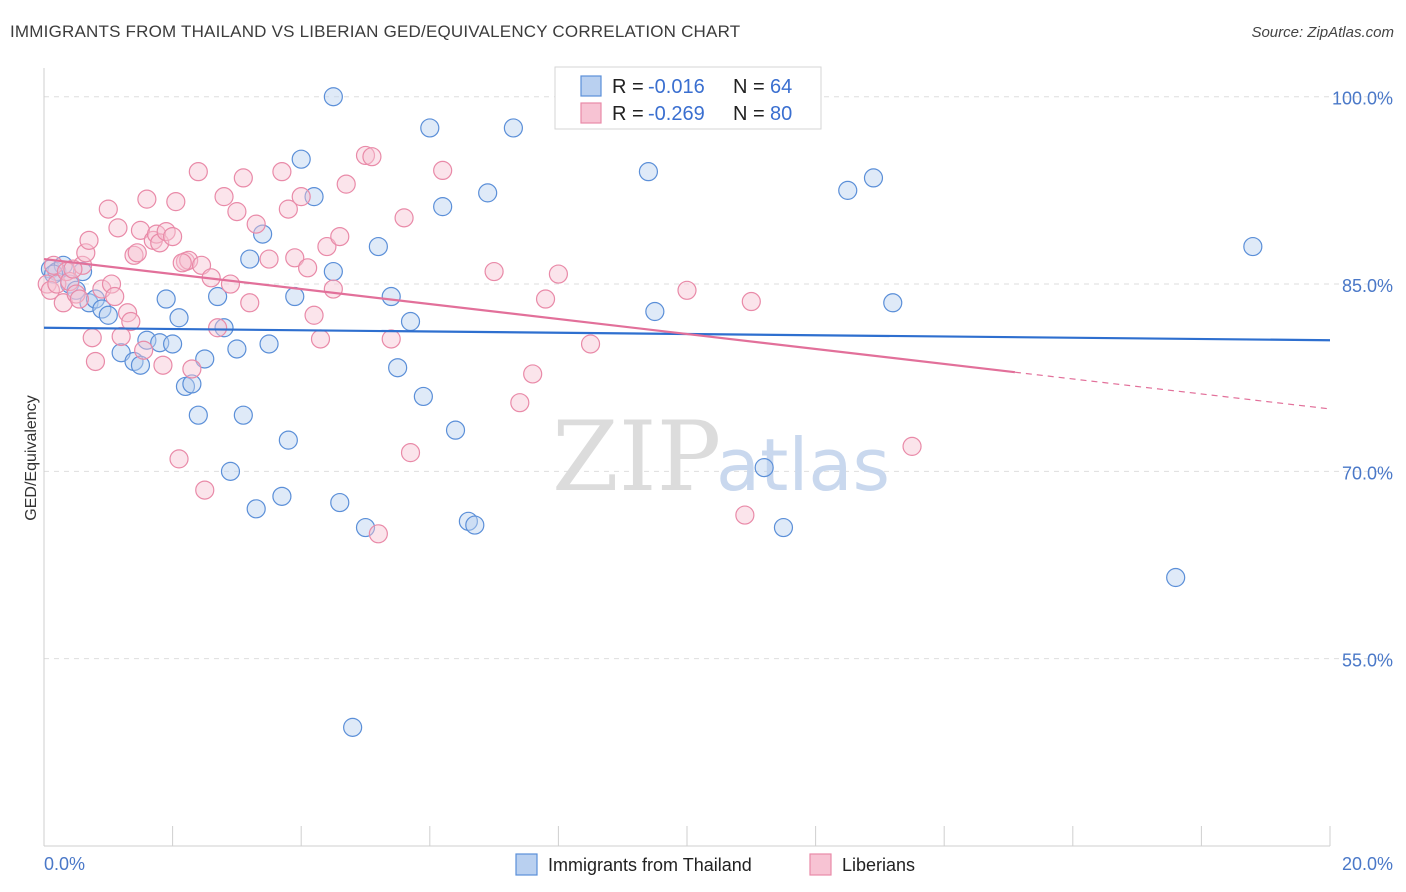 The height and width of the screenshot is (892, 1406). What do you see at coordinates (749, 114) in the screenshot?
I see `legend-n-label-2: N =` at bounding box center [749, 114].